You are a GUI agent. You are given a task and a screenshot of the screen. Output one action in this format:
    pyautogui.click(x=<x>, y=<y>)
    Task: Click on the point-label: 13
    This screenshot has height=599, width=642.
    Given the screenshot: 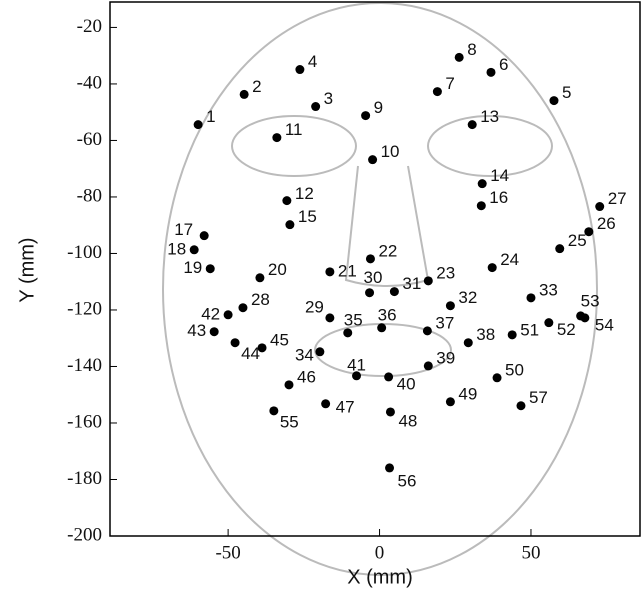 What is the action you would take?
    pyautogui.click(x=489, y=116)
    